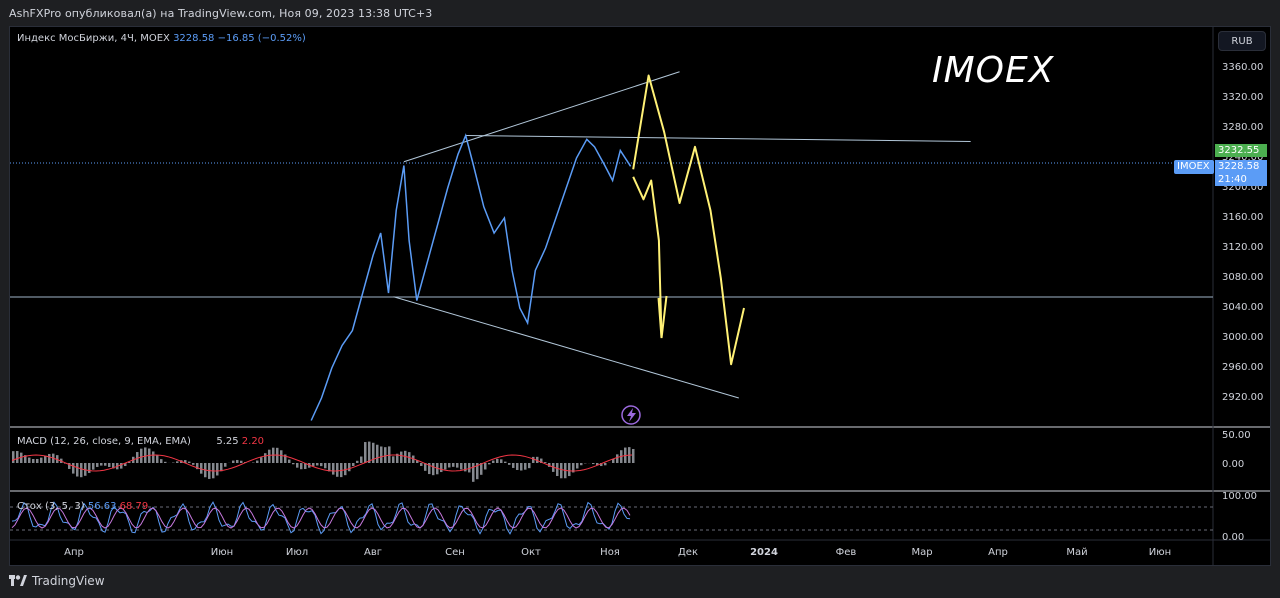 This screenshot has height=598, width=1280. I want to click on macd-legend-v1: 5.25, so click(227, 441).